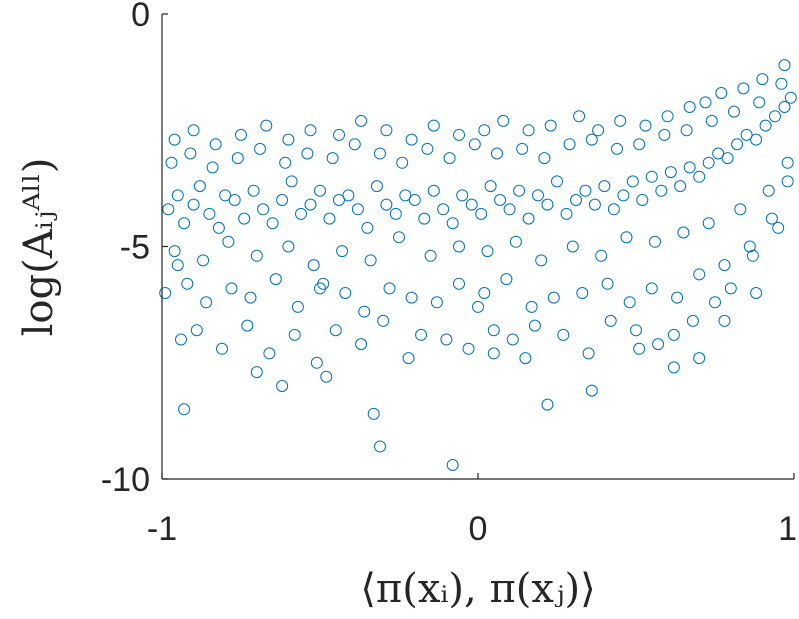  What do you see at coordinates (39, 247) in the screenshot?
I see `y-axis-label: log(Aᵢⱼᴬˡˡ)` at bounding box center [39, 247].